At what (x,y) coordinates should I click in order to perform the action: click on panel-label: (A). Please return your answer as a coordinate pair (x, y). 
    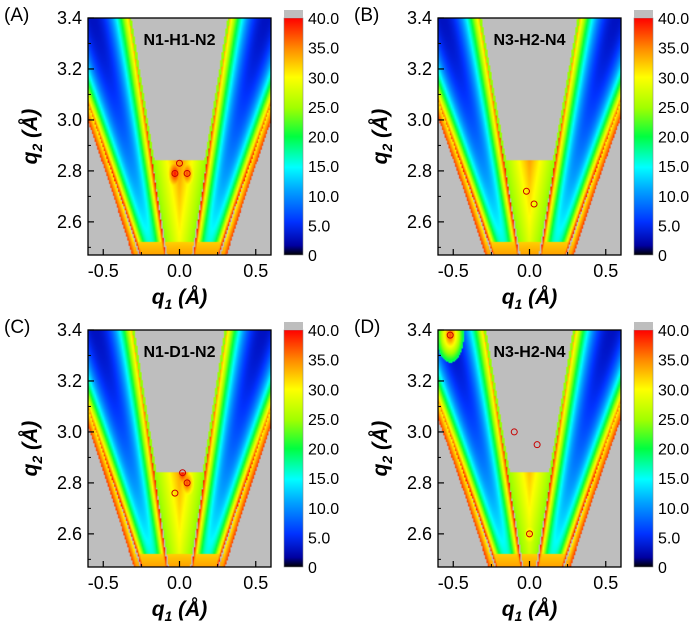
    Looking at the image, I should click on (16, 15).